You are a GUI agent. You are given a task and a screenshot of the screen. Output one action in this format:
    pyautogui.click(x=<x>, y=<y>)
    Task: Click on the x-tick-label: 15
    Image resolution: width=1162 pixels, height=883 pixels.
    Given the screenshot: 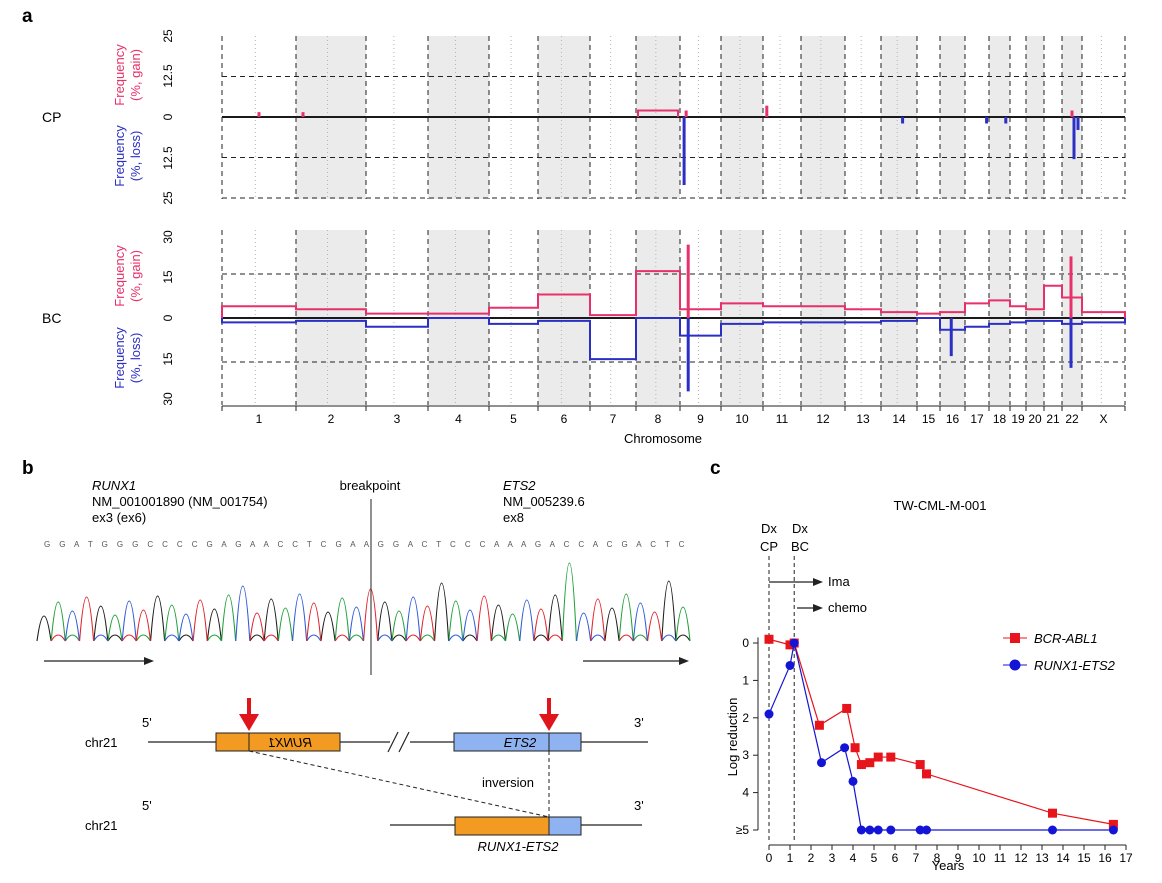 What is the action you would take?
    pyautogui.click(x=1084, y=858)
    